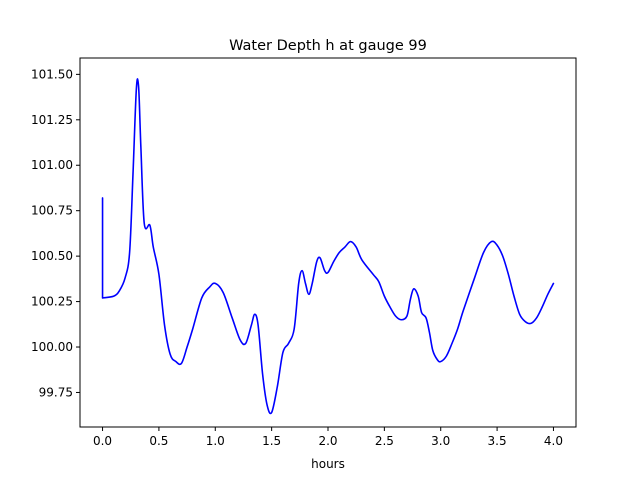 This screenshot has height=480, width=640. What do you see at coordinates (52, 347) in the screenshot?
I see `y-tick-label: 100.00` at bounding box center [52, 347].